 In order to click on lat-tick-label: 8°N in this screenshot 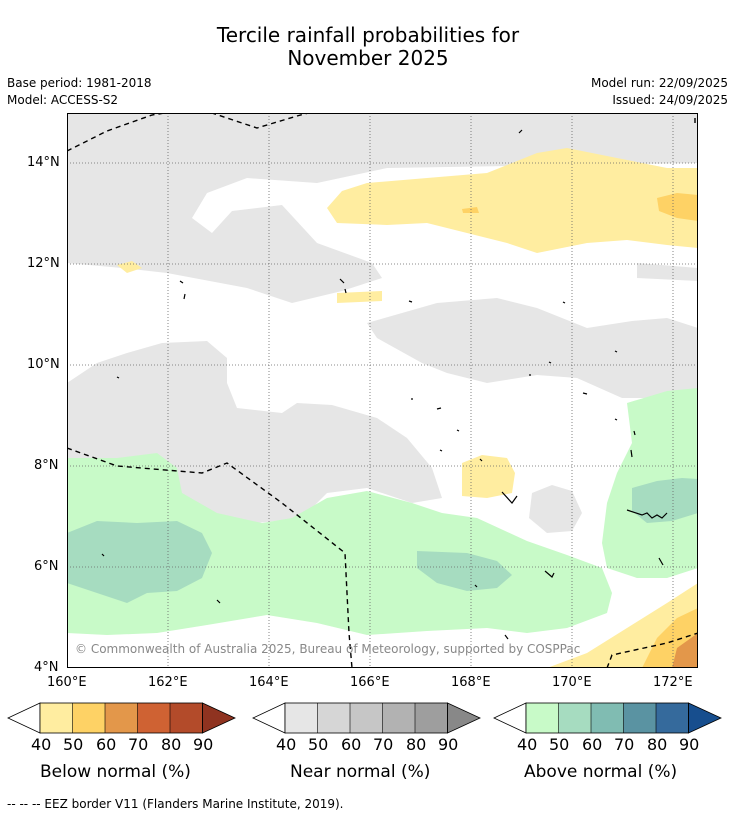, I will do `click(46, 465)`.